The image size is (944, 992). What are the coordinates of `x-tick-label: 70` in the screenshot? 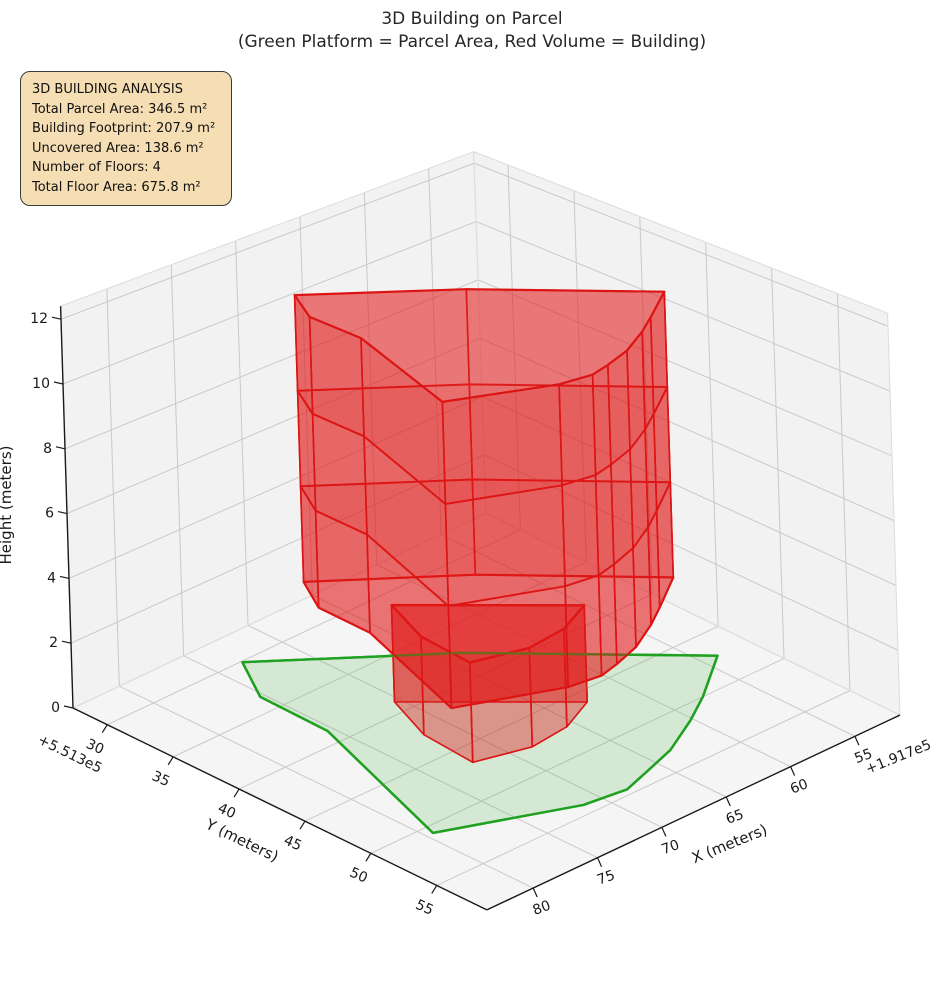 It's located at (670, 847).